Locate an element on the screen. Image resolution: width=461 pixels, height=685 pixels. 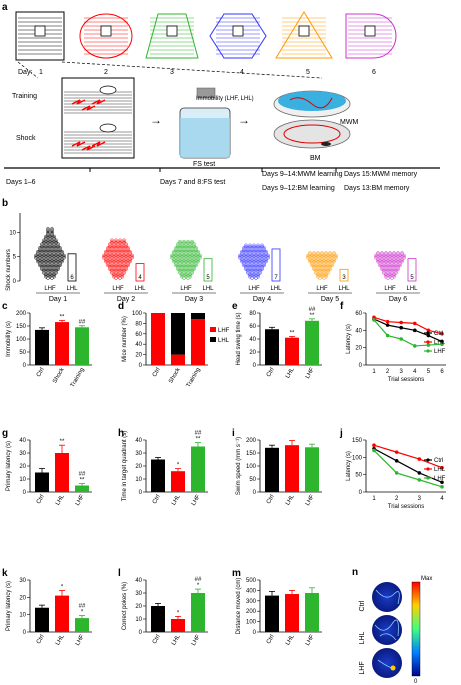
day-label-1: 1 is located at coordinates (41, 72).